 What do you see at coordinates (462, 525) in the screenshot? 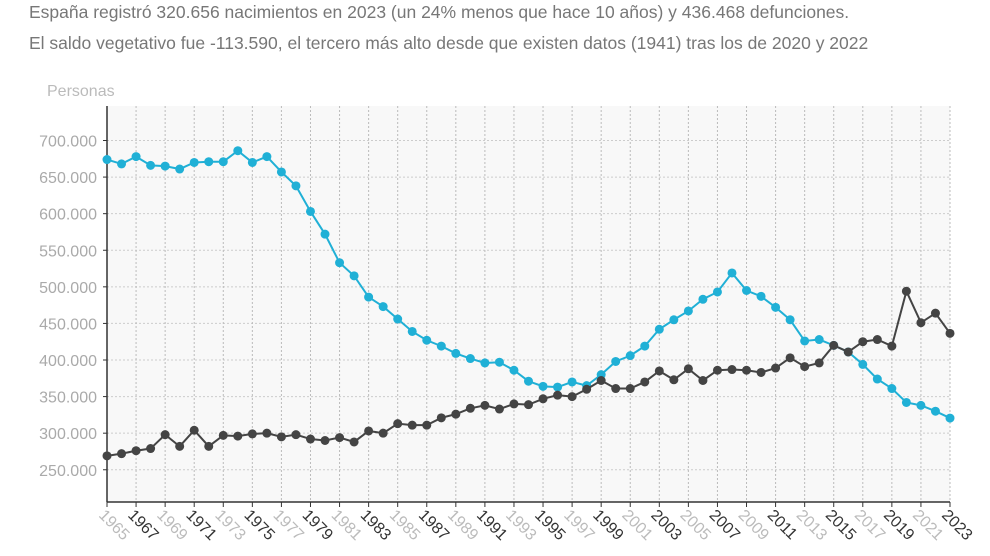
I see `x-tick-label: 1989` at bounding box center [462, 525].